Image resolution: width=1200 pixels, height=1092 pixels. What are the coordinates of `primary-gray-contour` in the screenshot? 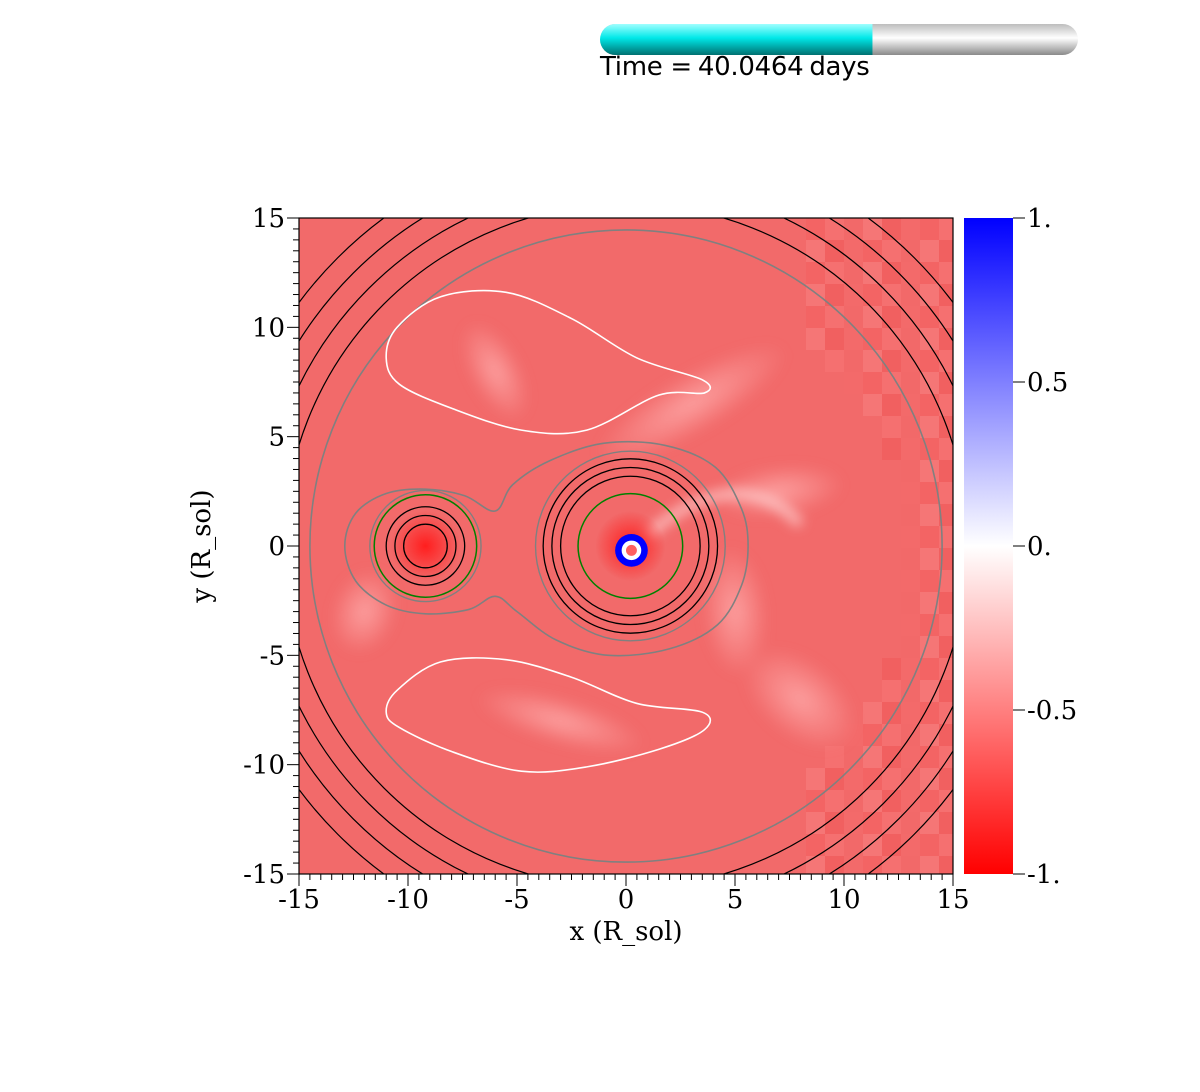 It's located at (630, 546).